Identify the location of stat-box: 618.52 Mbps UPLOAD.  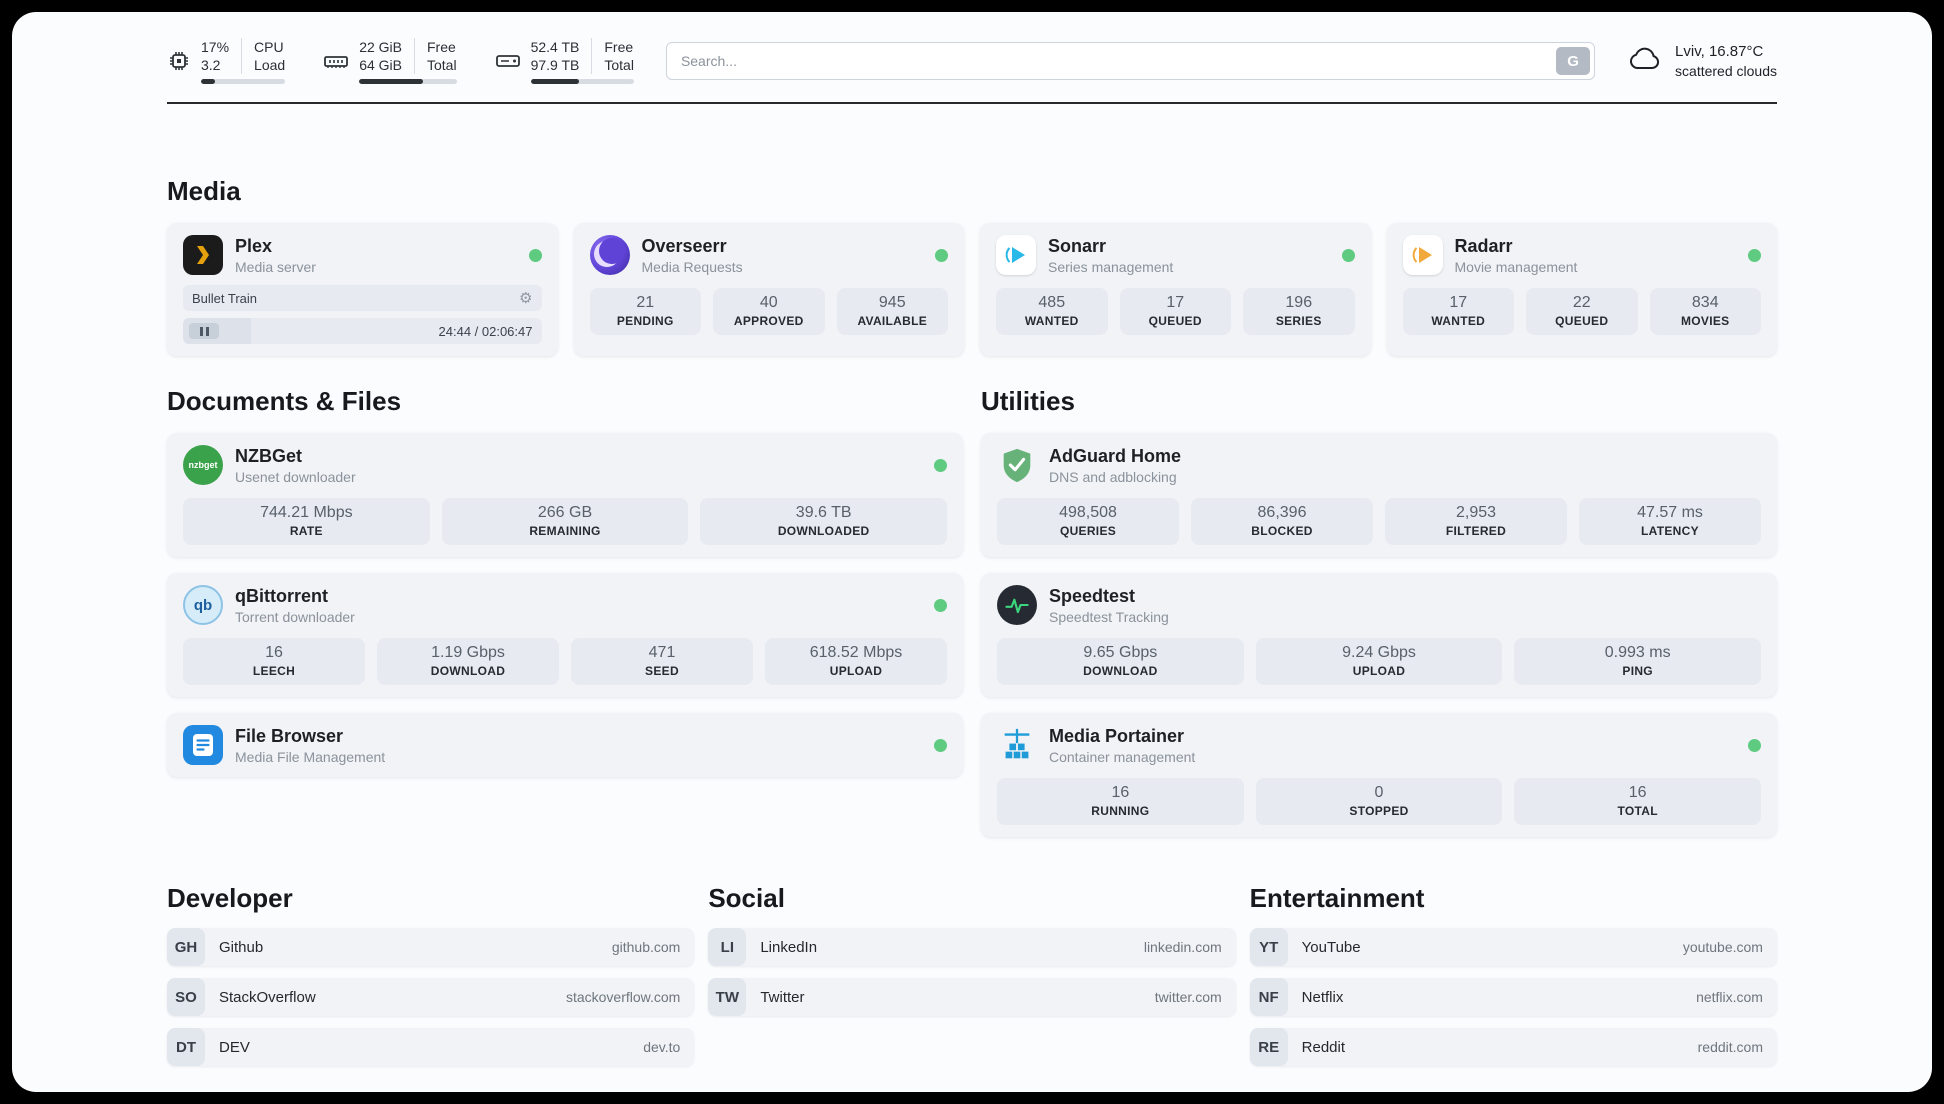
(856, 662).